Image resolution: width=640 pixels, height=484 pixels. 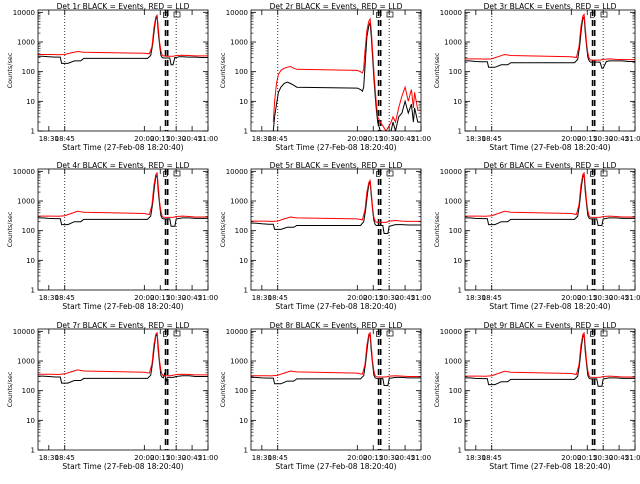 What do you see at coordinates (550, 6) in the screenshot?
I see `chart-title: Det 3r BLACK = Events, RED = LLD` at bounding box center [550, 6].